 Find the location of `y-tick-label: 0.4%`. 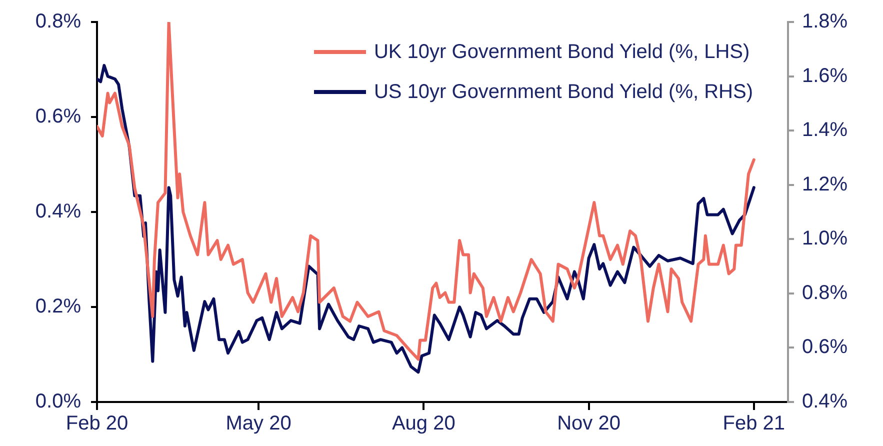

y-tick-label: 0.4% is located at coordinates (58, 211).